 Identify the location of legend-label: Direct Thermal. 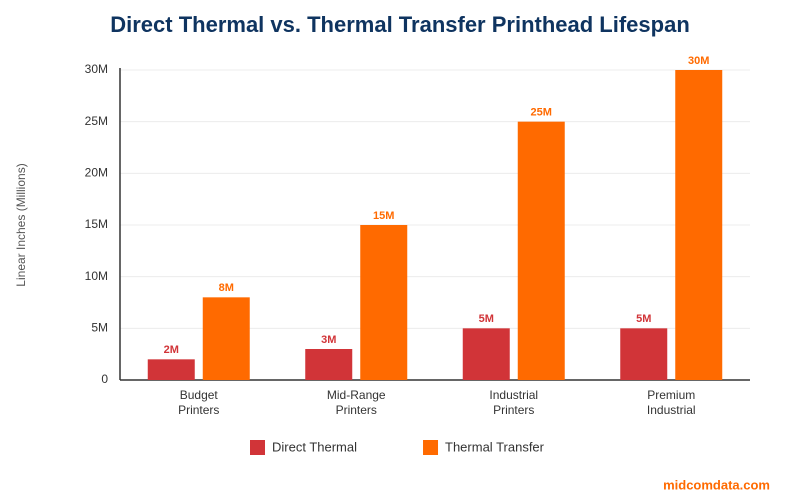
(314, 446).